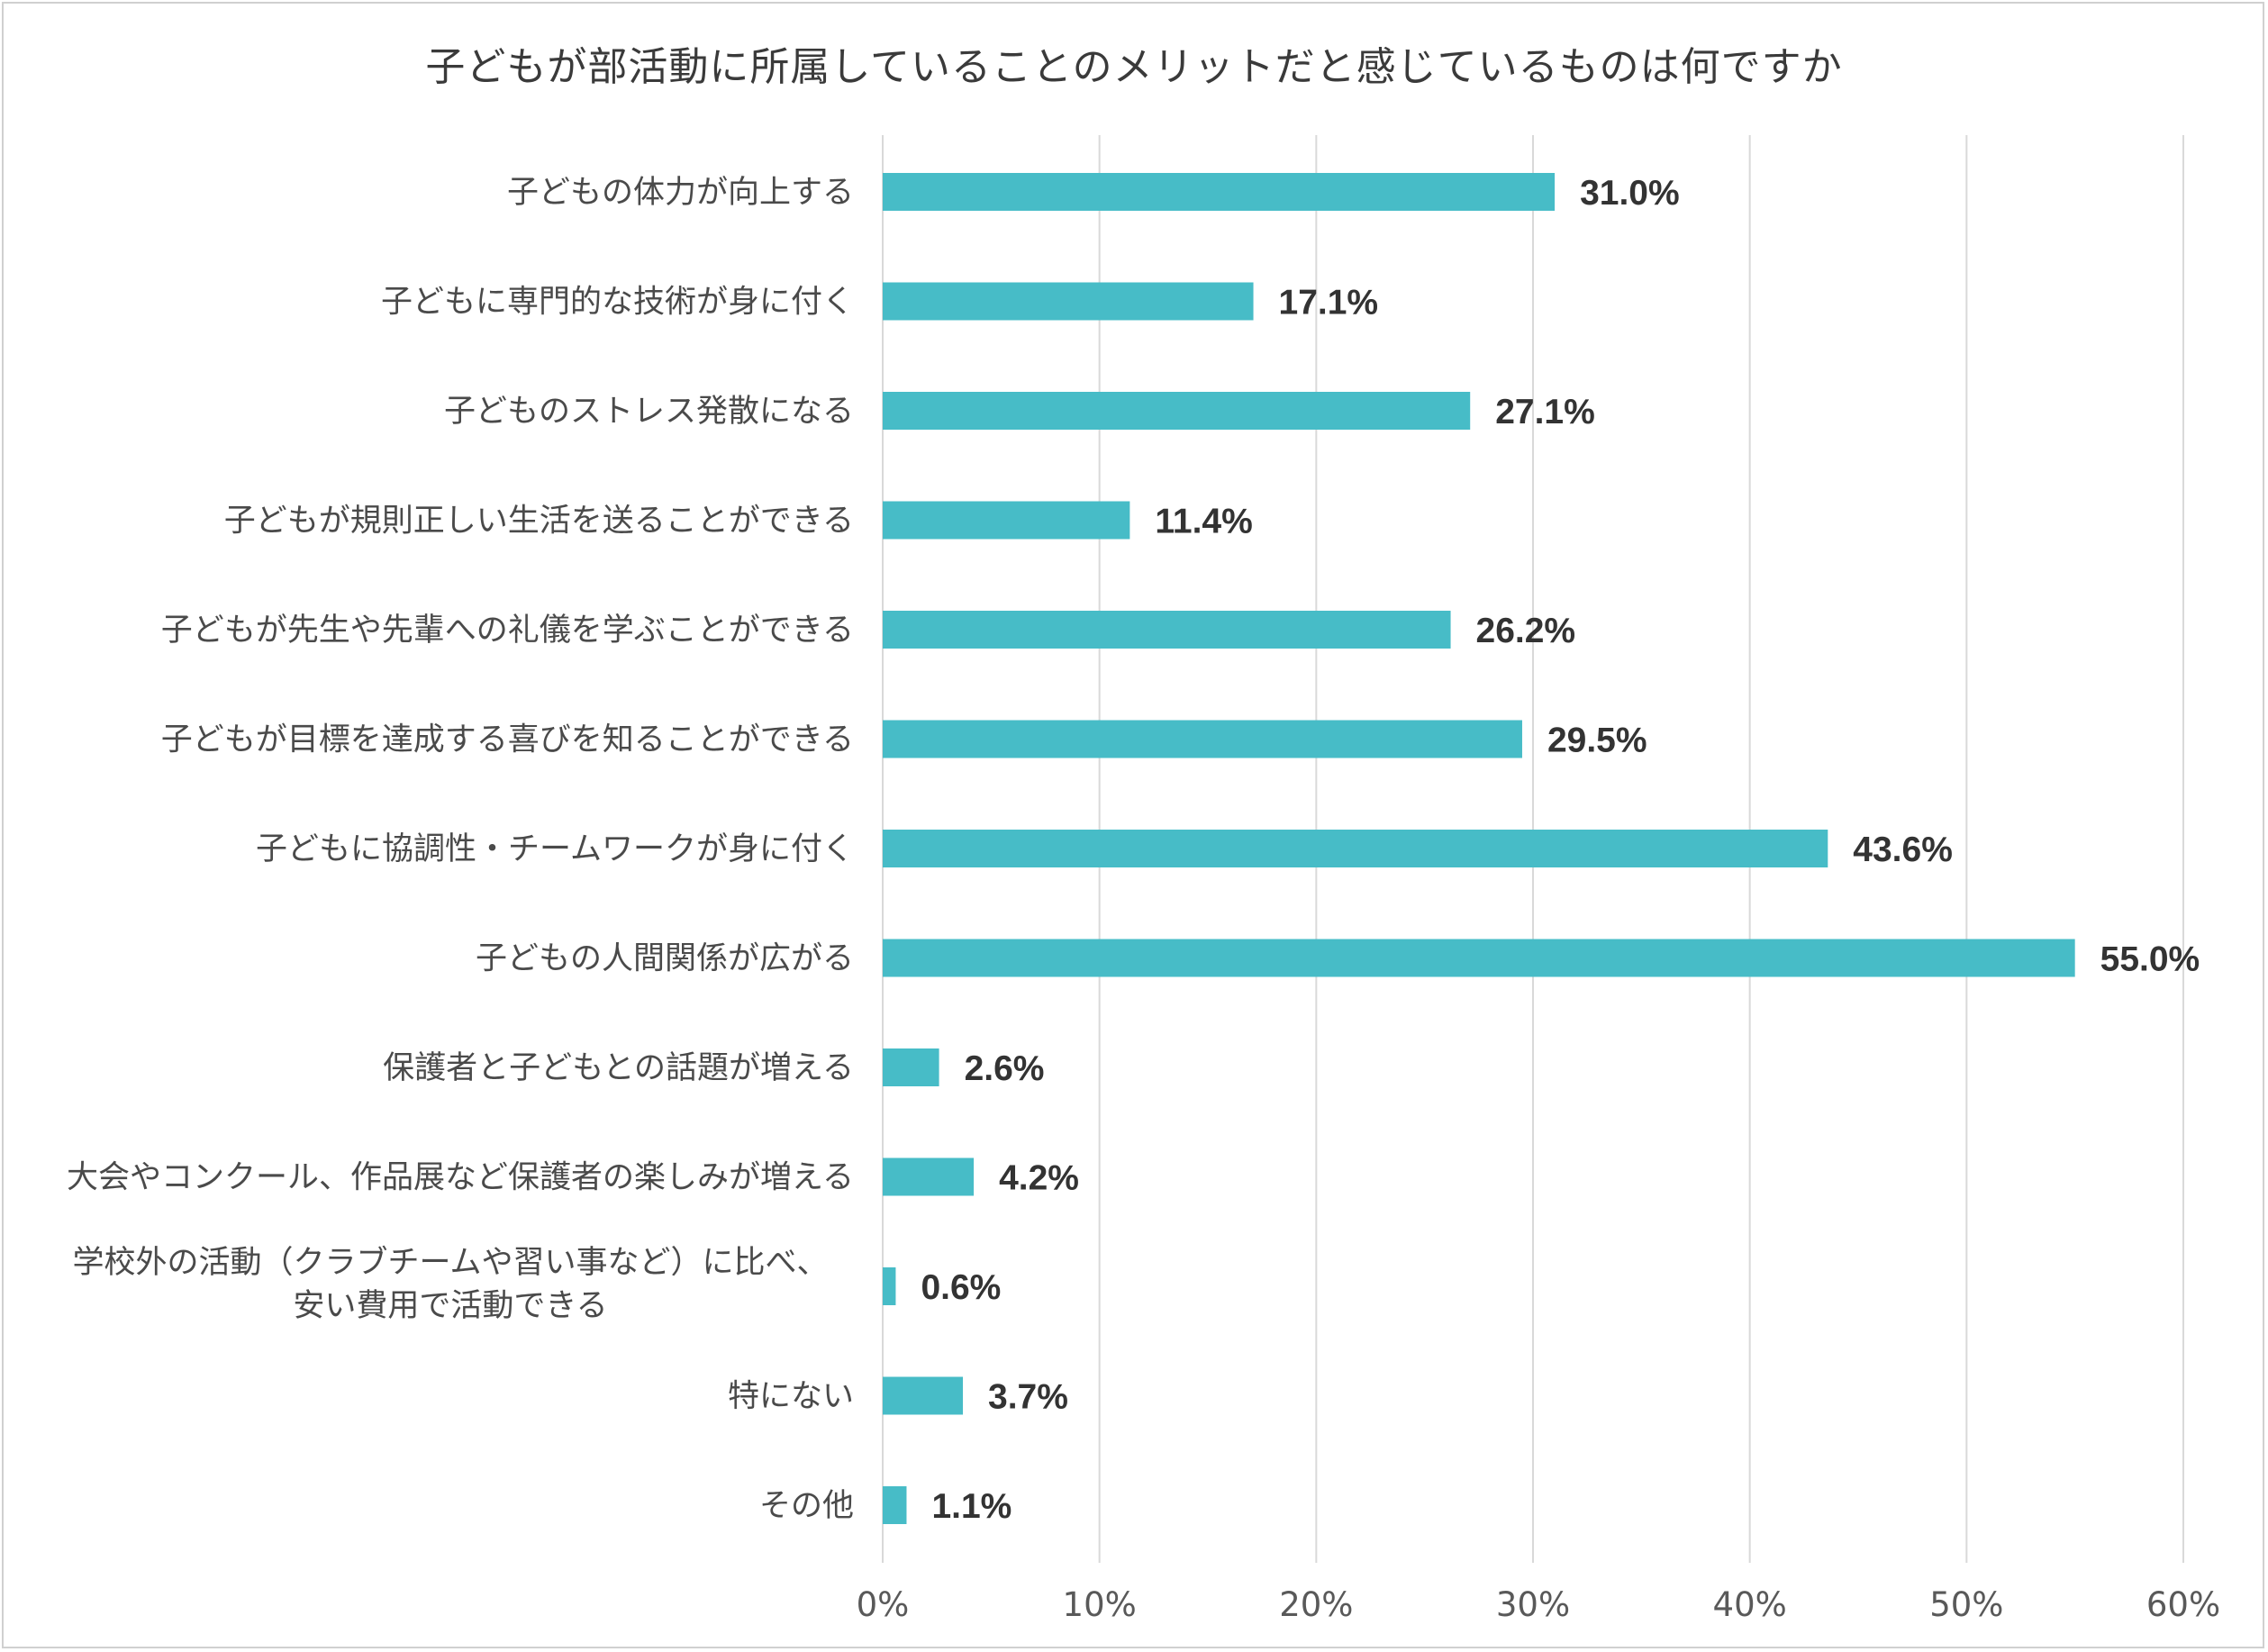 This screenshot has height=1652, width=2268. Describe the element at coordinates (508, 631) in the screenshot. I see `category-label: 子どもが先生や先輩への礼儀を学ぶことができる` at that location.